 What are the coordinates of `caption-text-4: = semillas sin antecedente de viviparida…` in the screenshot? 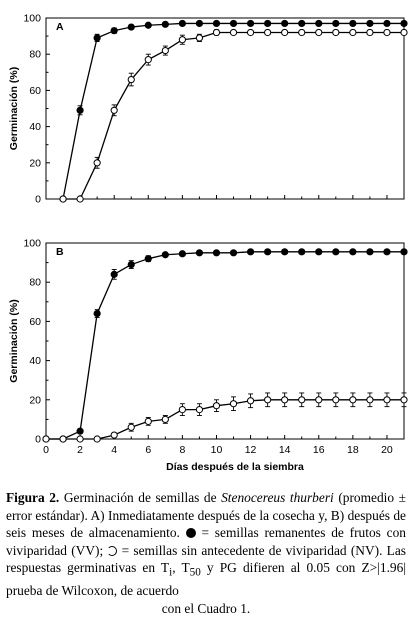 It's located at (206, 559).